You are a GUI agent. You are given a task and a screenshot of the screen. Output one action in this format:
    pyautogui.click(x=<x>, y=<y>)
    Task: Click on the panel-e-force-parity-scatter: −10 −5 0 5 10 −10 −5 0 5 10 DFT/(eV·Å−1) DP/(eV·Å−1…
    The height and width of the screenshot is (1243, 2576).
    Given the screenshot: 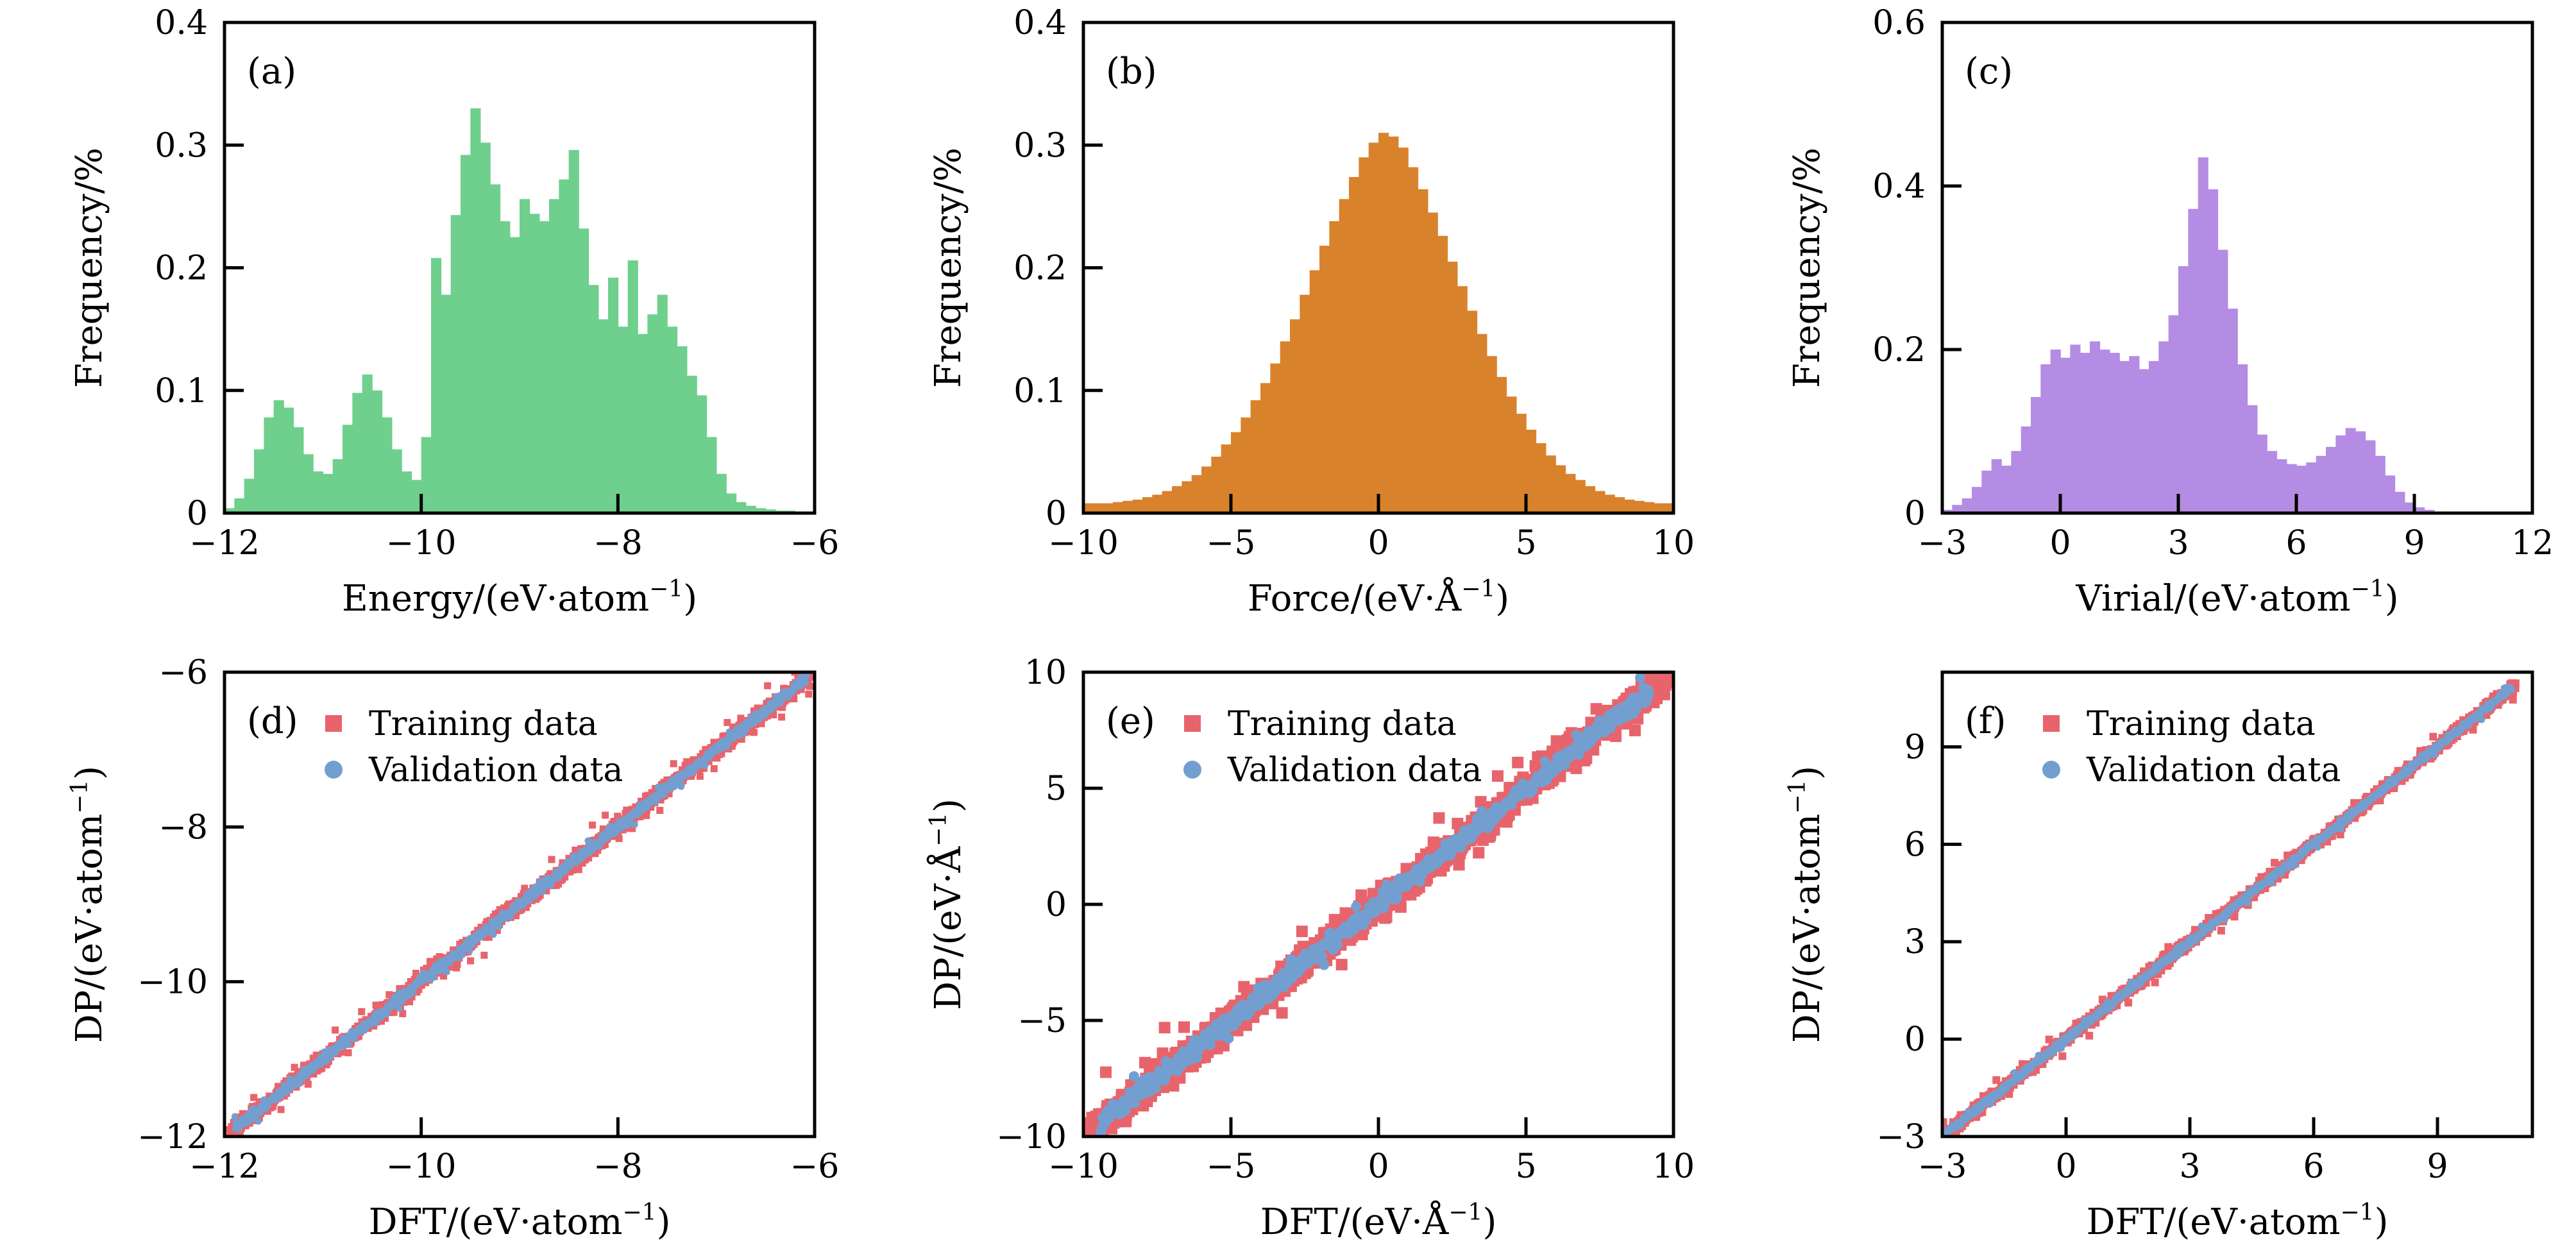 What is the action you would take?
    pyautogui.click(x=1310, y=948)
    